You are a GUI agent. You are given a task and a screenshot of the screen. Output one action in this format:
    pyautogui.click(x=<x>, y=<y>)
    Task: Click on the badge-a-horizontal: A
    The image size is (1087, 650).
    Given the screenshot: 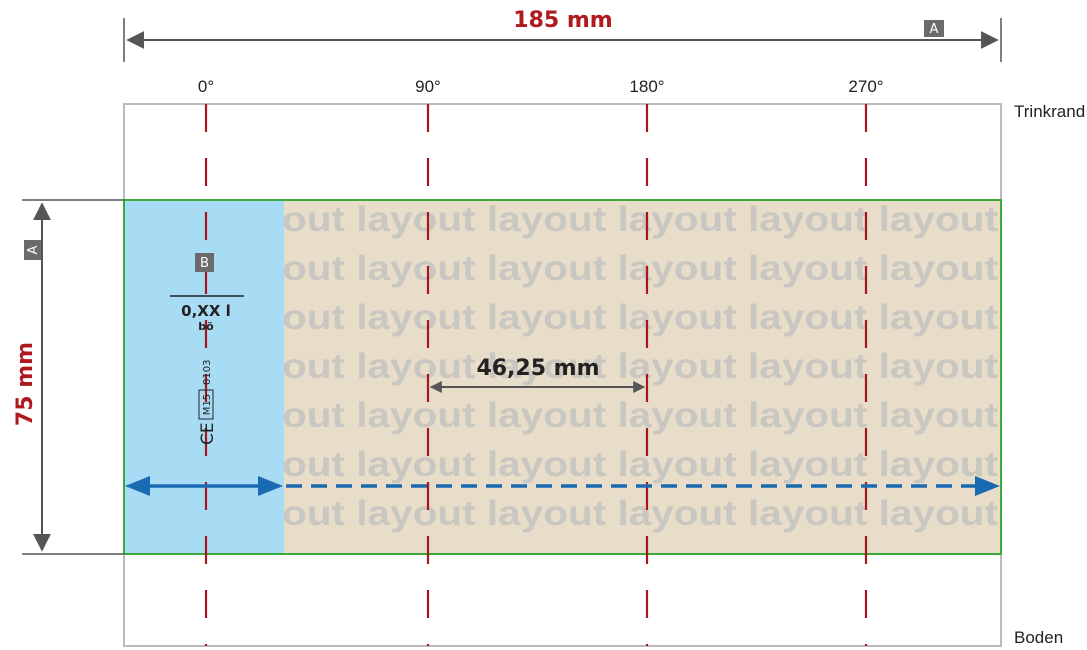 What is the action you would take?
    pyautogui.click(x=934, y=28)
    